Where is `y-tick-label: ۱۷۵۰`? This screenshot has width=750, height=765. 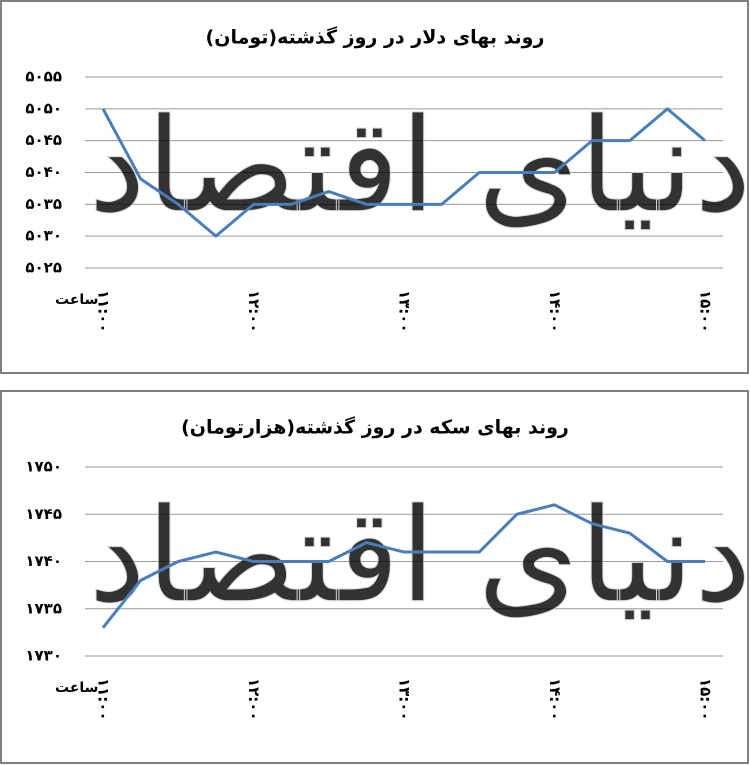
y-tick-label: ۱۷۵۰ is located at coordinates (43, 467).